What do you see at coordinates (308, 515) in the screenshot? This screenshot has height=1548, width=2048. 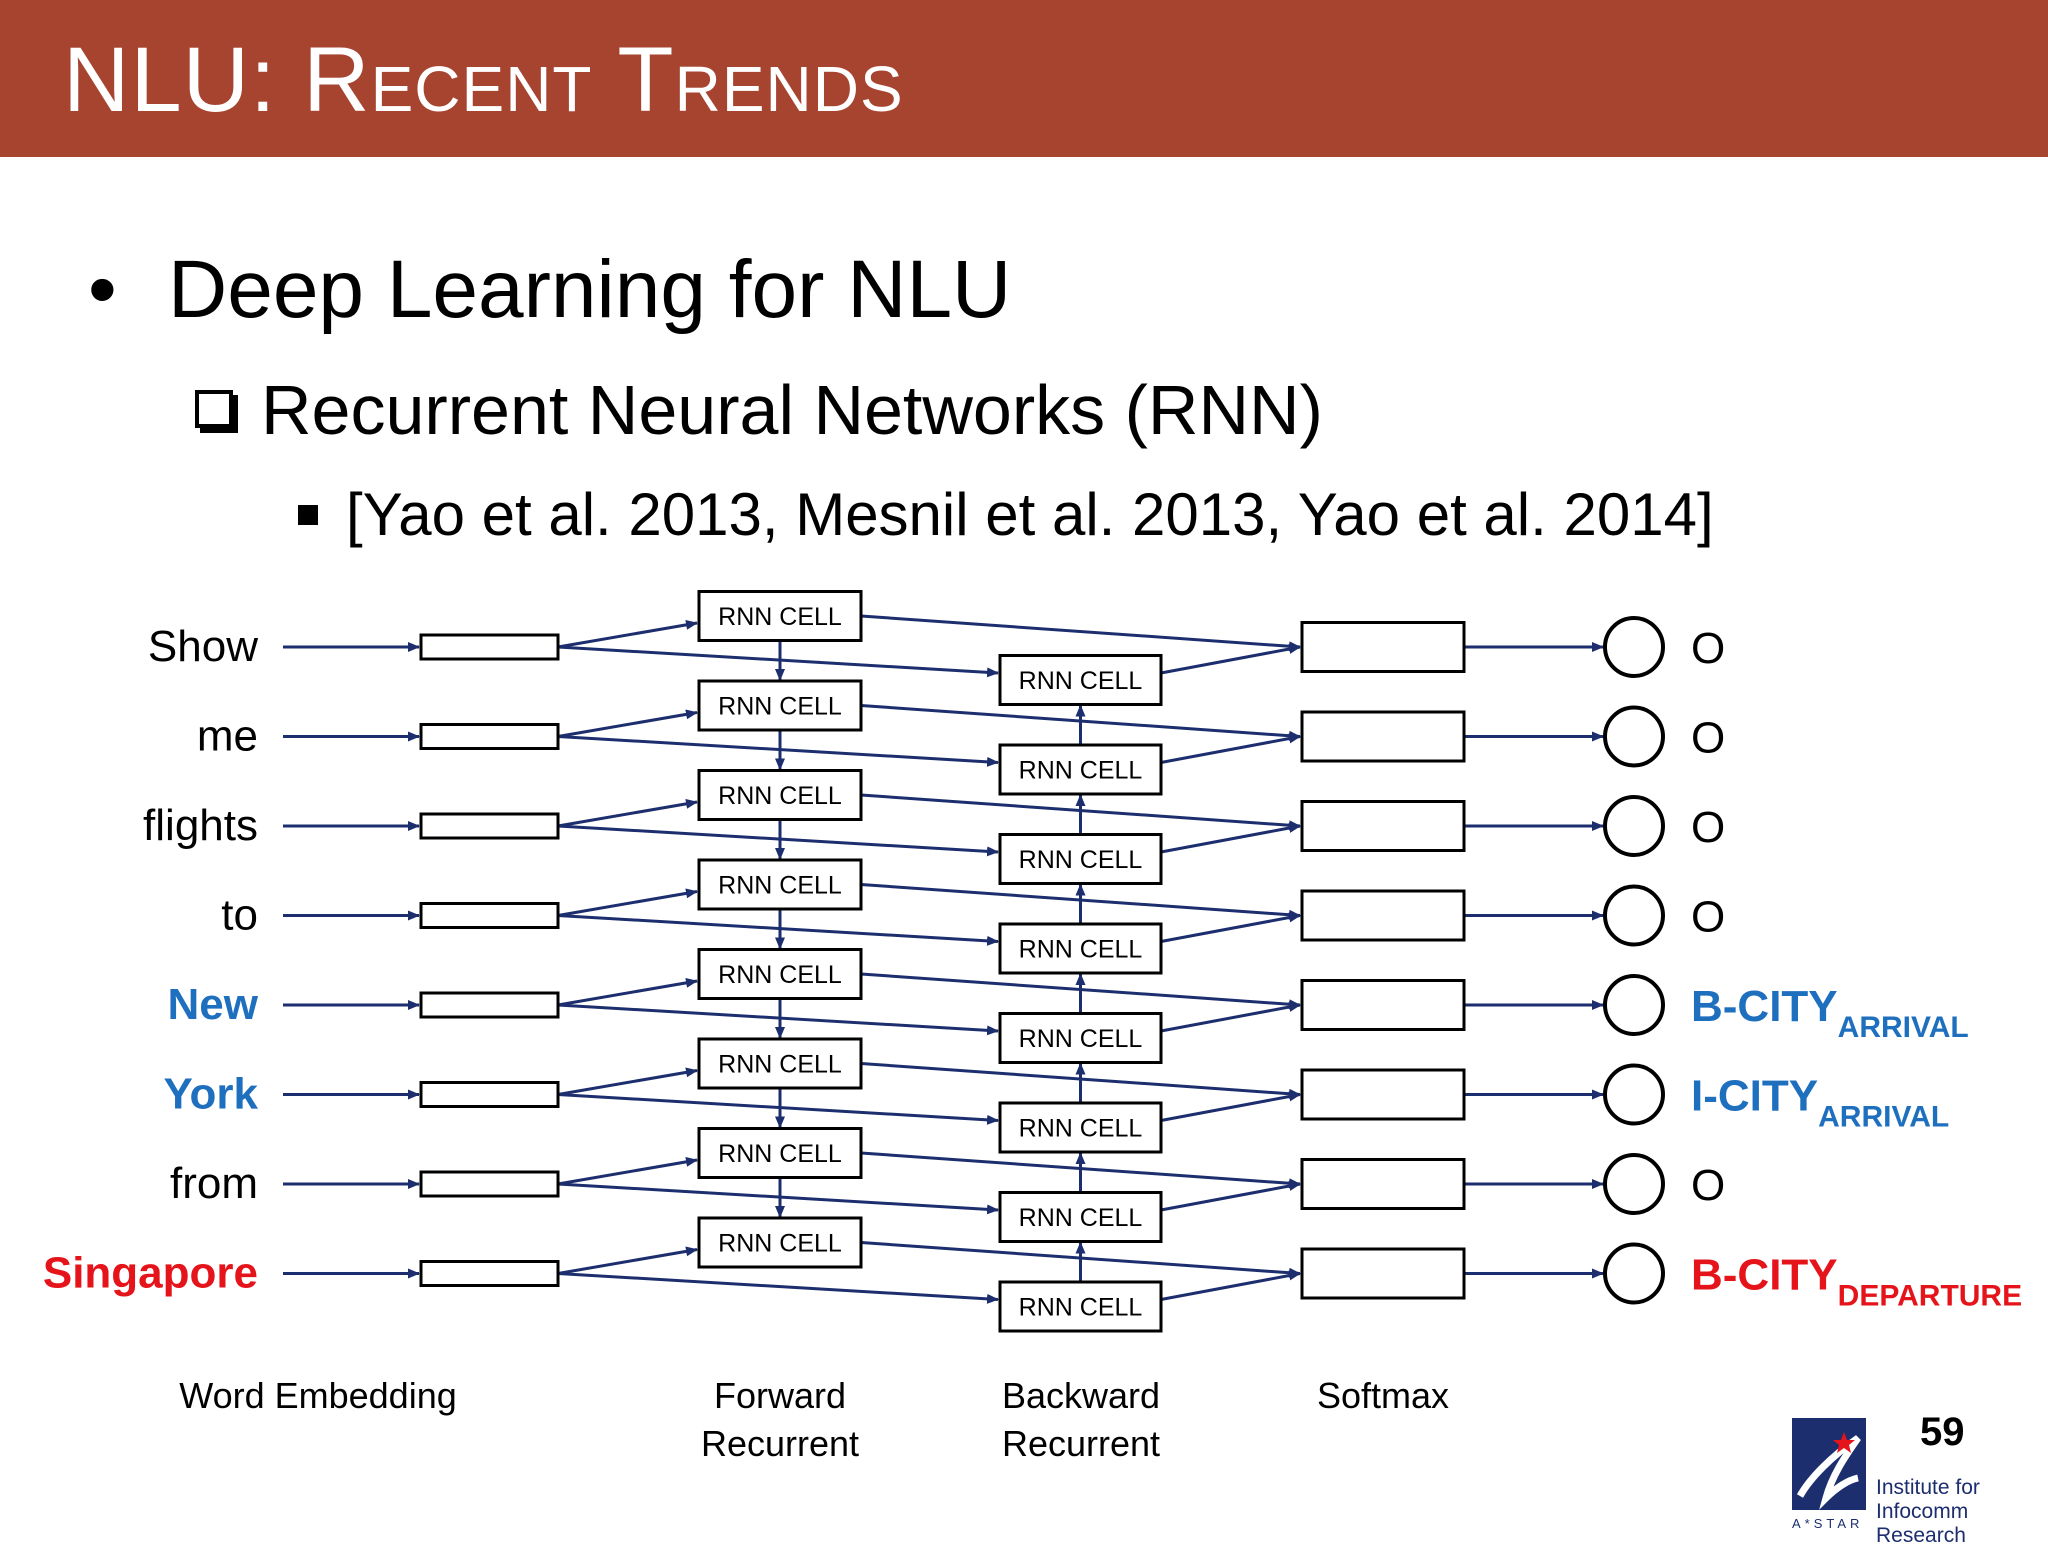 I see `square-bullet-icon` at bounding box center [308, 515].